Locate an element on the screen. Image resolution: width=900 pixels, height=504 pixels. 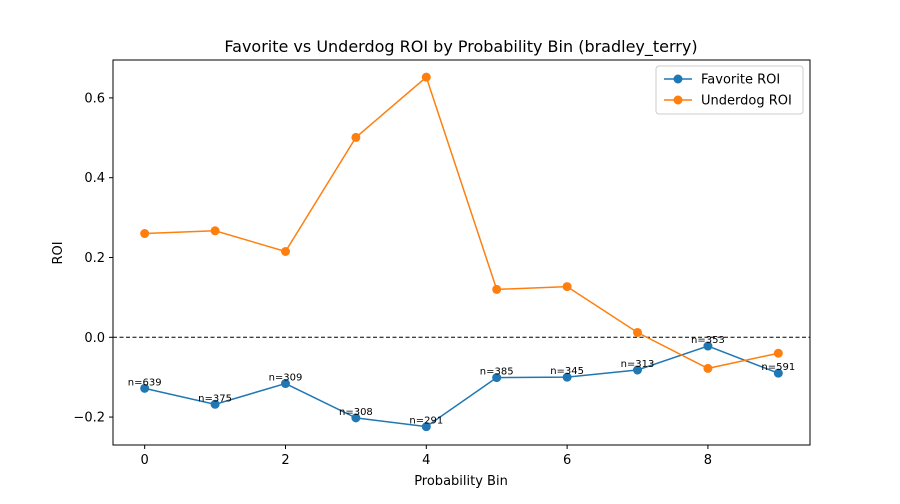
x-tick-label: 8 is located at coordinates (708, 460).